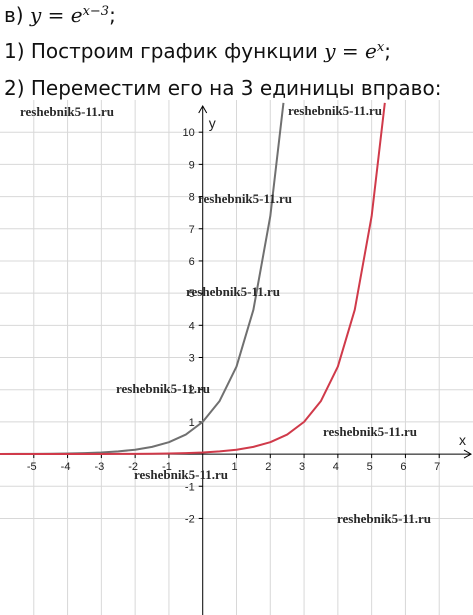 This screenshot has width=473, height=615. What do you see at coordinates (212, 123) in the screenshot?
I see `y-axis-label: y` at bounding box center [212, 123].